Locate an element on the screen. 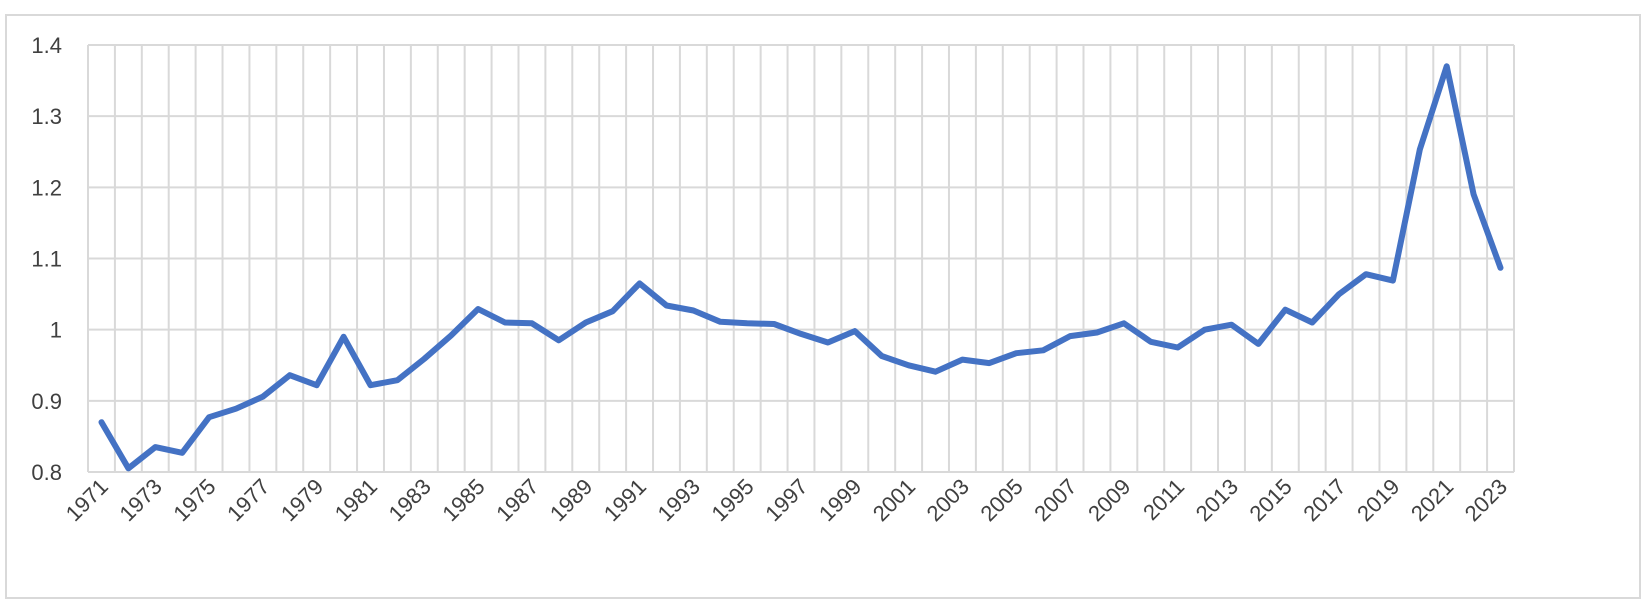  x-tick-label: 2013 is located at coordinates (1217, 500).